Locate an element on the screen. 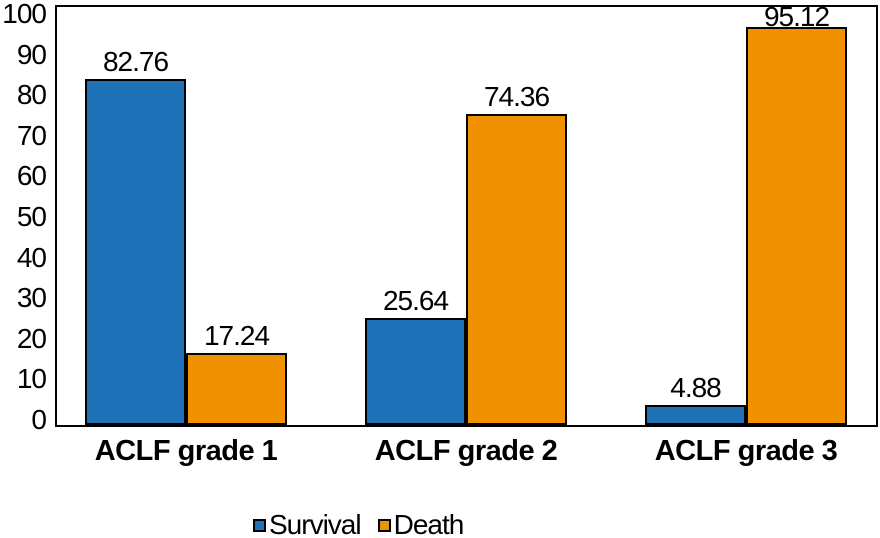  y-tick-label-10: 10 is located at coordinates (31, 379).